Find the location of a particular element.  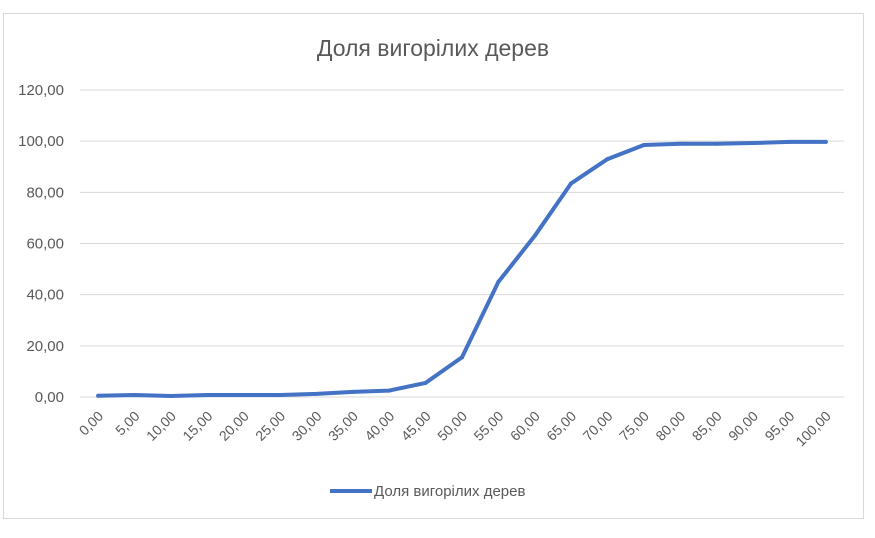

x-tick-label: 0,00 is located at coordinates (91, 423).